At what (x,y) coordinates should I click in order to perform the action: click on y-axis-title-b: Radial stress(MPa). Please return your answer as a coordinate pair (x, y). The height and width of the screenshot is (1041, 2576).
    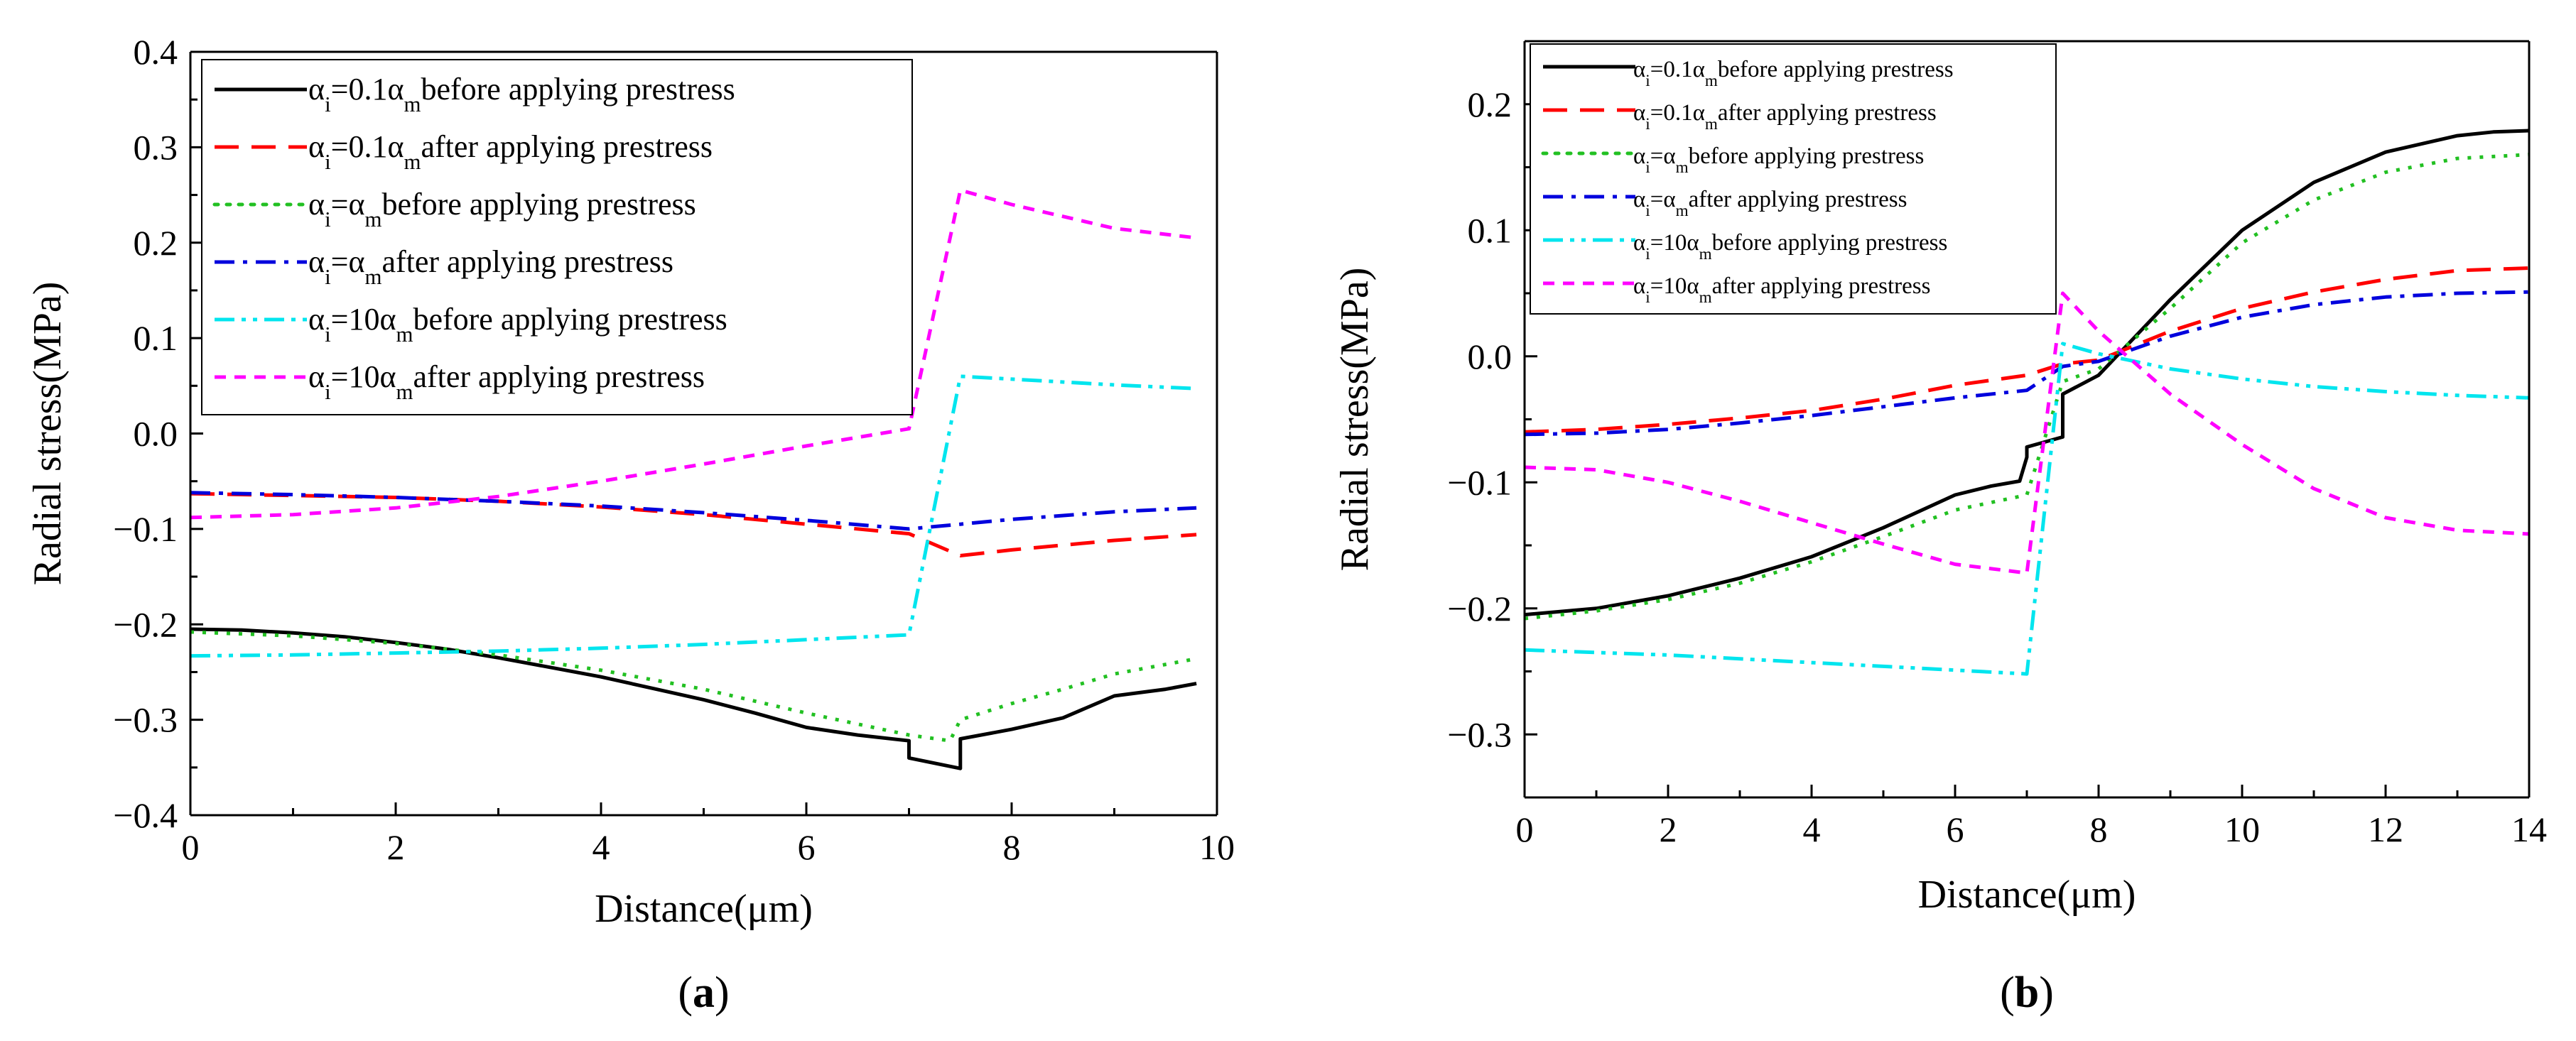
    Looking at the image, I should click on (1355, 420).